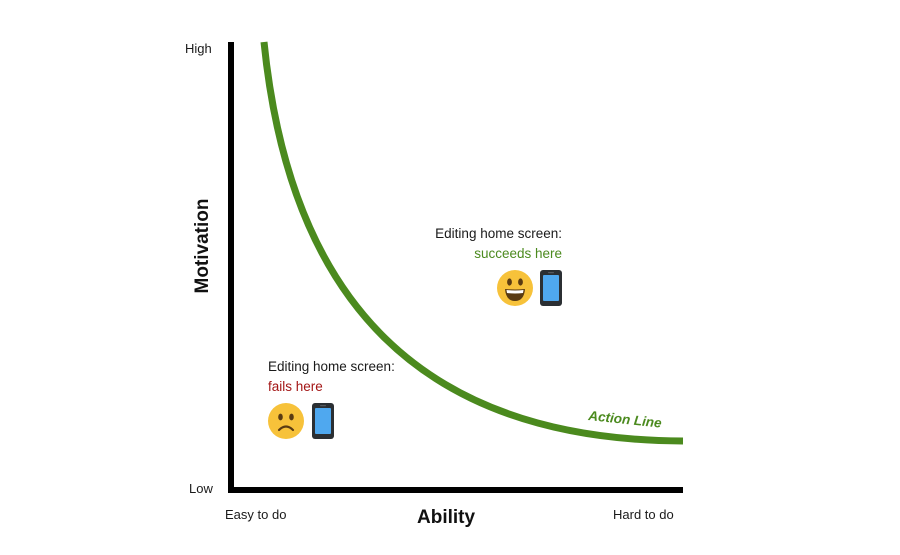 Image resolution: width=900 pixels, height=555 pixels. Describe the element at coordinates (331, 377) in the screenshot. I see `failure-annotation: Editing home screen: fails here` at that location.